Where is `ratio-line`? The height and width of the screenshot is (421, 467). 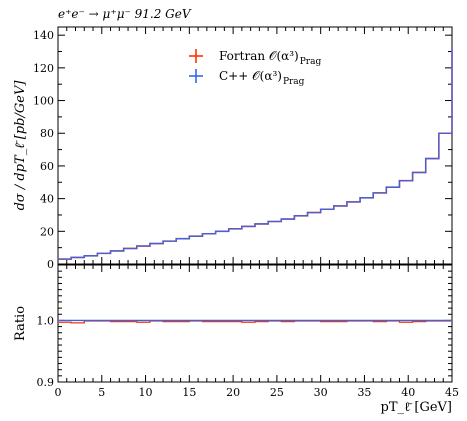
ratio-line is located at coordinates (255, 322).